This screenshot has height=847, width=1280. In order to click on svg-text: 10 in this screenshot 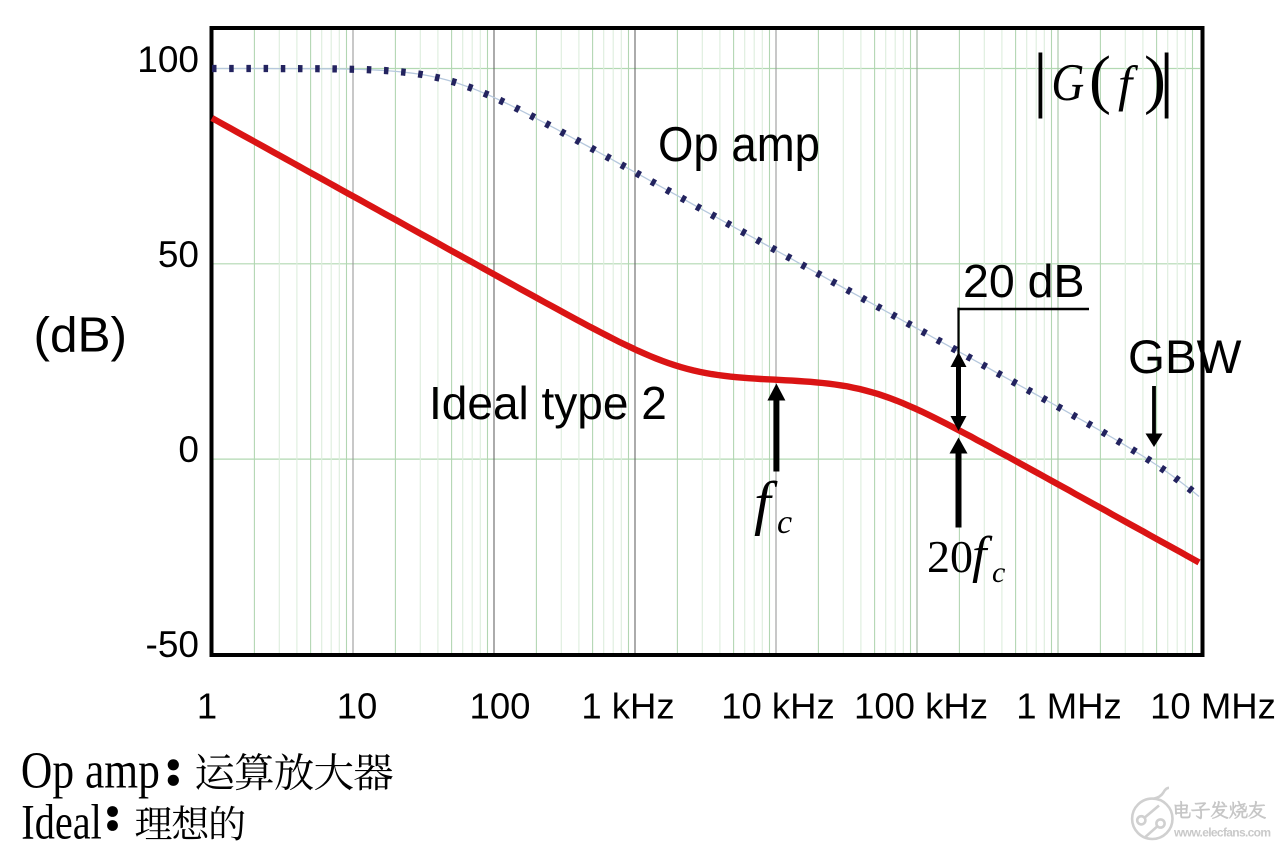, I will do `click(357, 706)`.